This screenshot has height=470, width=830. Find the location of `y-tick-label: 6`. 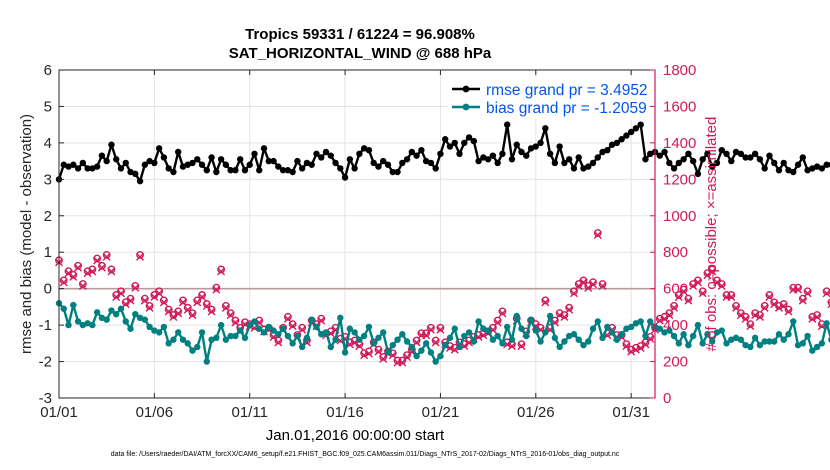

y-tick-label: 6 is located at coordinates (48, 70).